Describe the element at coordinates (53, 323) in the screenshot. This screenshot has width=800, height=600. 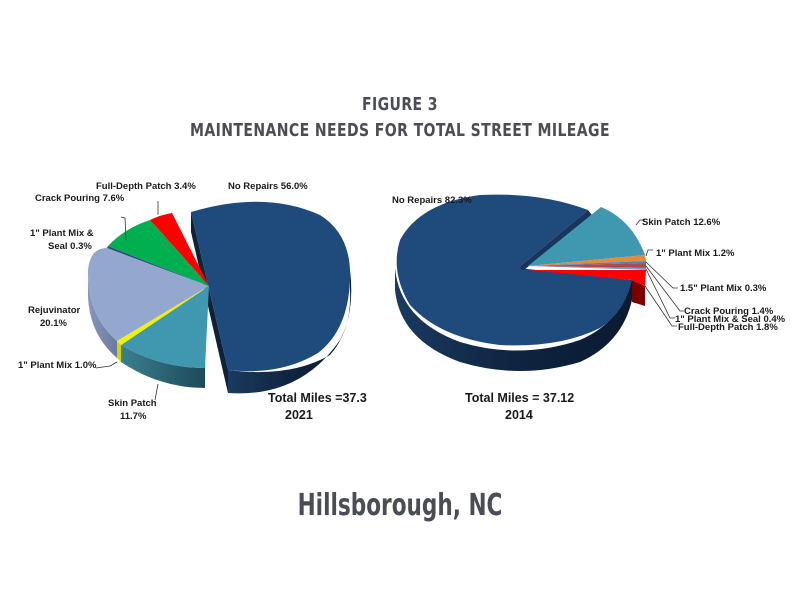
I see `label-2021-rejuv-line2: 20.1%` at that location.